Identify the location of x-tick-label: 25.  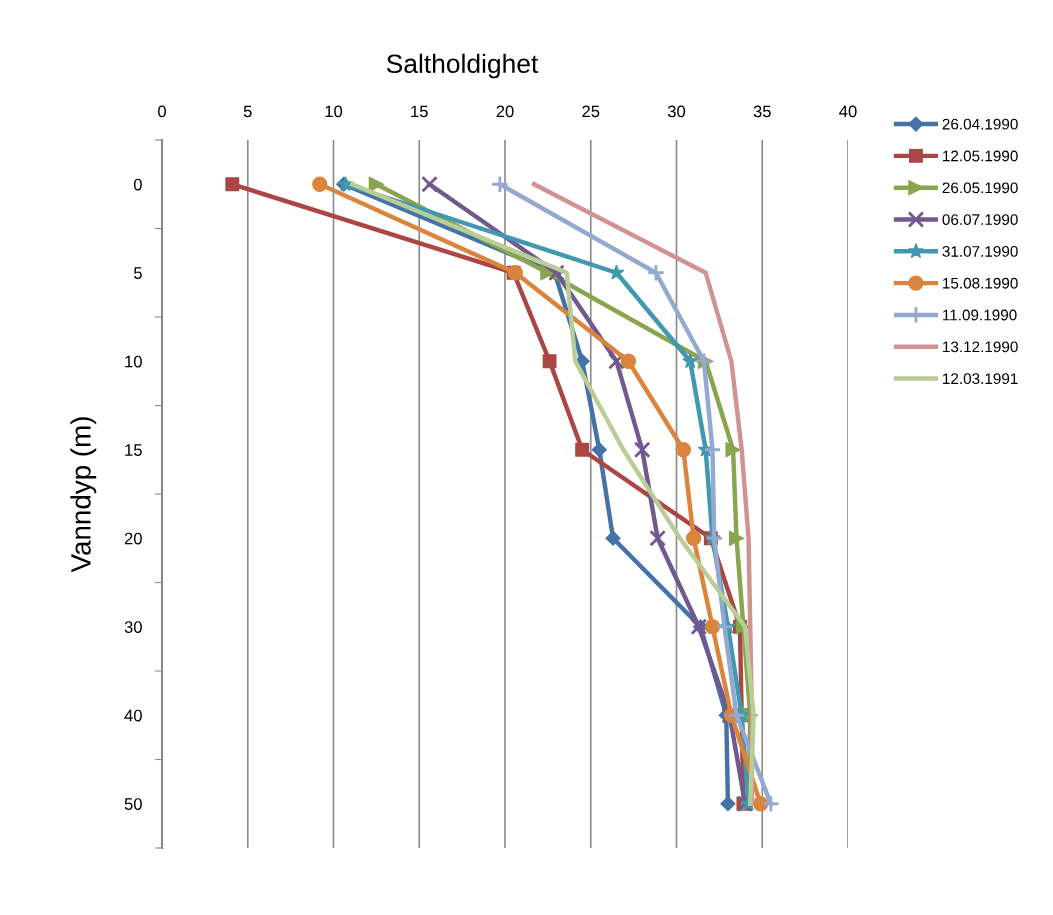
(591, 111).